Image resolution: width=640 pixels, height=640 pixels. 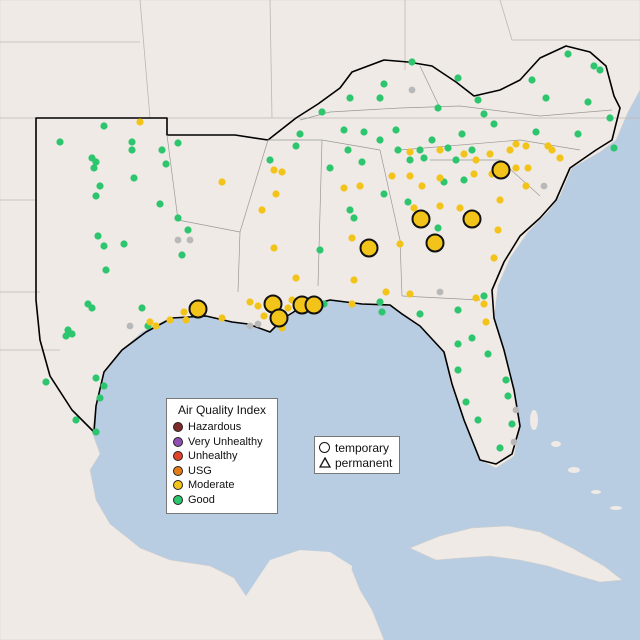 I want to click on legend-item-good: Good, so click(x=222, y=500).